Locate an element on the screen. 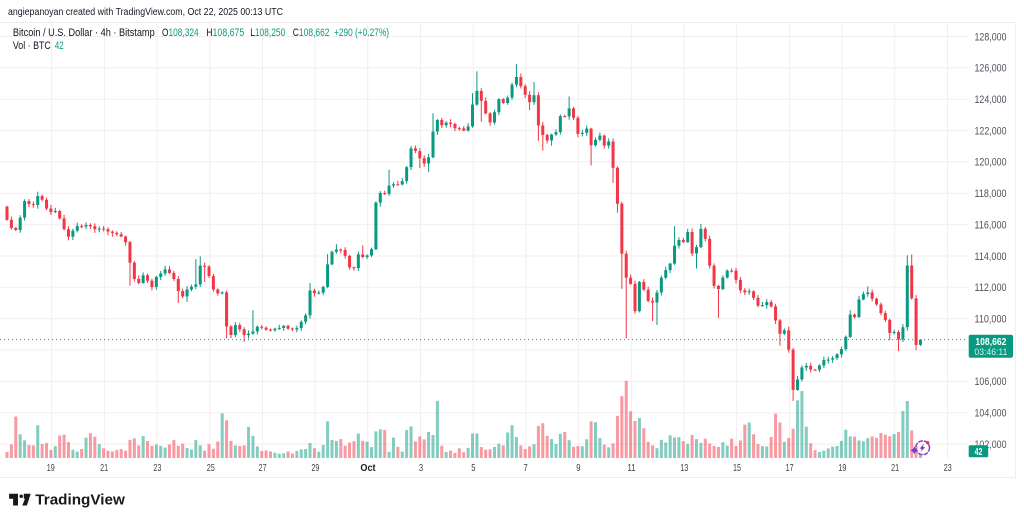  svg-text: 114,000 is located at coordinates (991, 257).